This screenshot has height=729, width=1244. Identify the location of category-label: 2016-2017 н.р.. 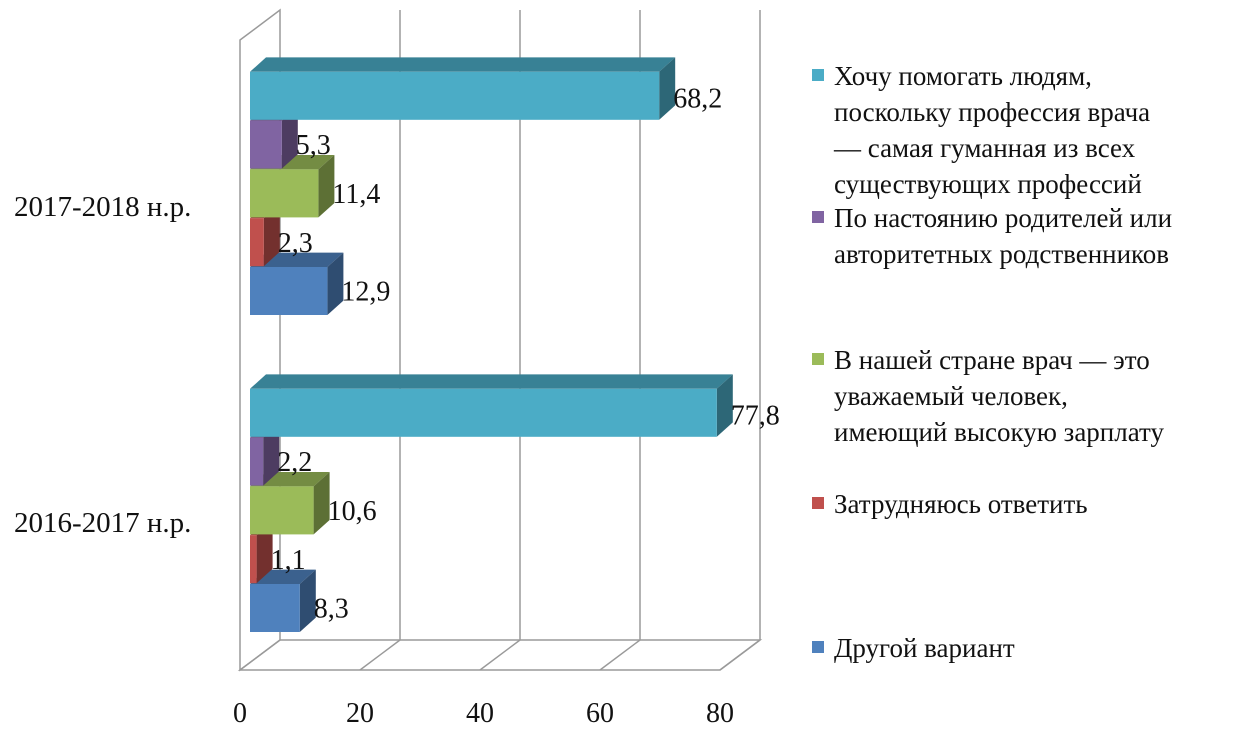
(102, 523).